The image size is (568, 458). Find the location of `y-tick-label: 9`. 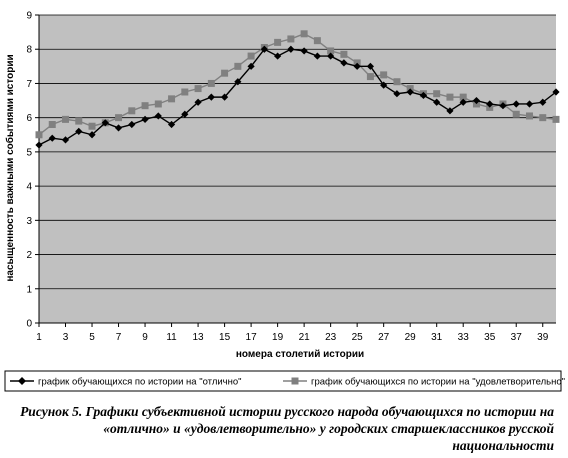

y-tick-label: 9 is located at coordinates (29, 16).